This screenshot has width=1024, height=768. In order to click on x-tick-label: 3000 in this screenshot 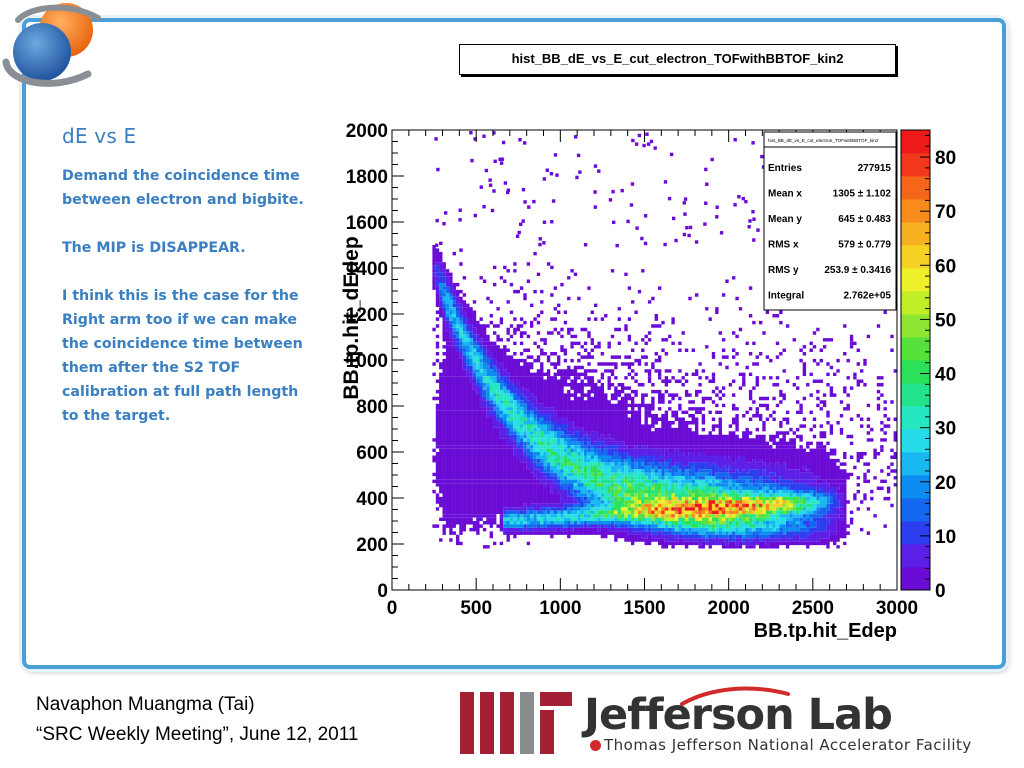, I will do `click(897, 608)`.